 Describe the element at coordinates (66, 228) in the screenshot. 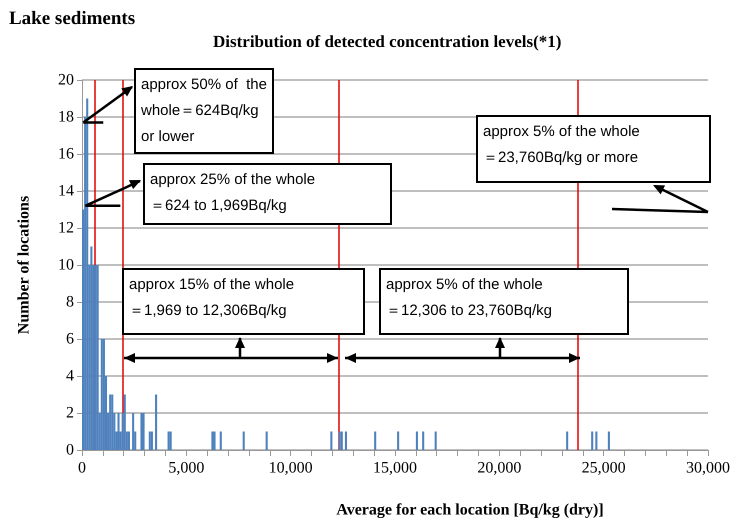

I see `y-tick-label: 12` at that location.